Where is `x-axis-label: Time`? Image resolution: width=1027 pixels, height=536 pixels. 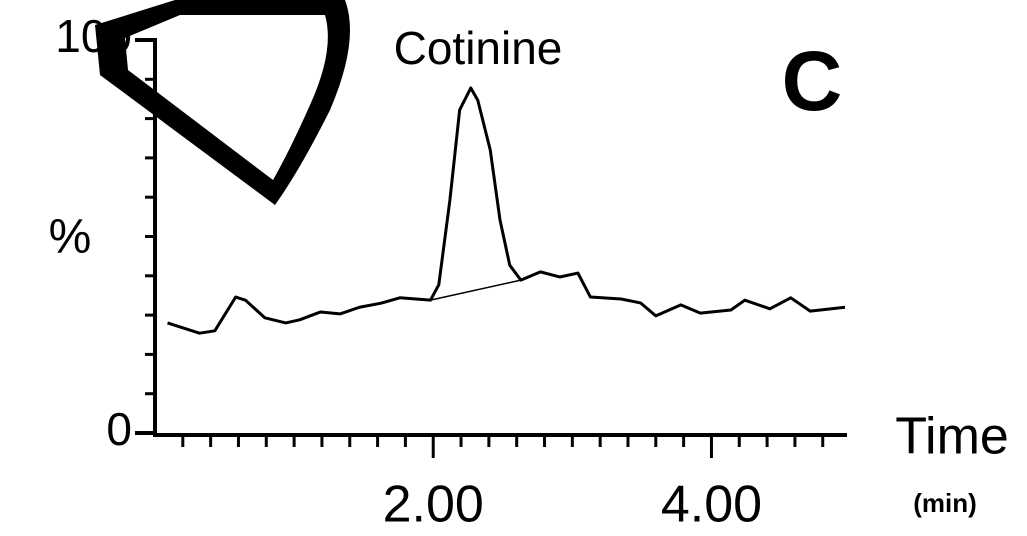
x-axis-label: Time is located at coordinates (952, 437).